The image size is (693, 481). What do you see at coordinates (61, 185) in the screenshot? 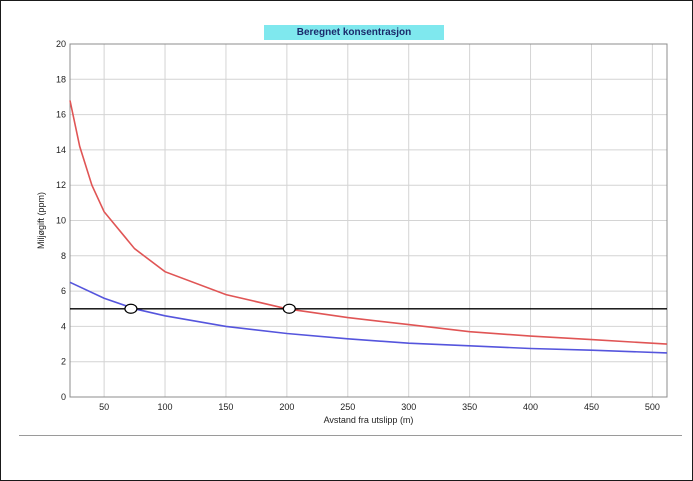
I see `y-tick-label: 12` at bounding box center [61, 185].